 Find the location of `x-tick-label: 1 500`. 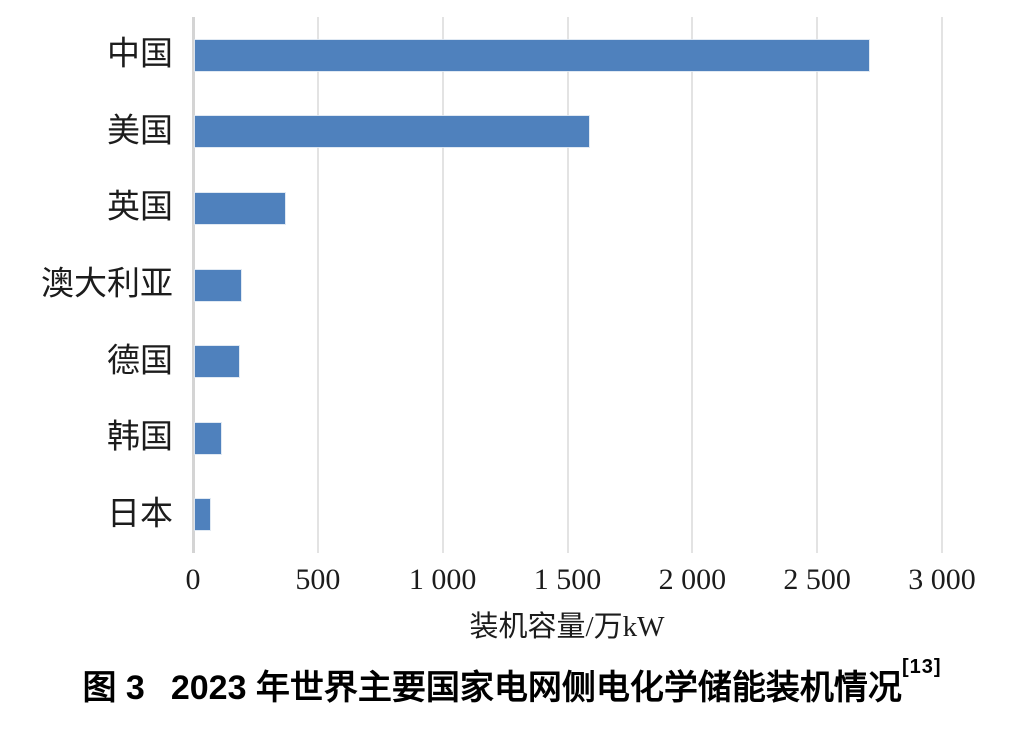

x-tick-label: 1 500 is located at coordinates (567, 579).